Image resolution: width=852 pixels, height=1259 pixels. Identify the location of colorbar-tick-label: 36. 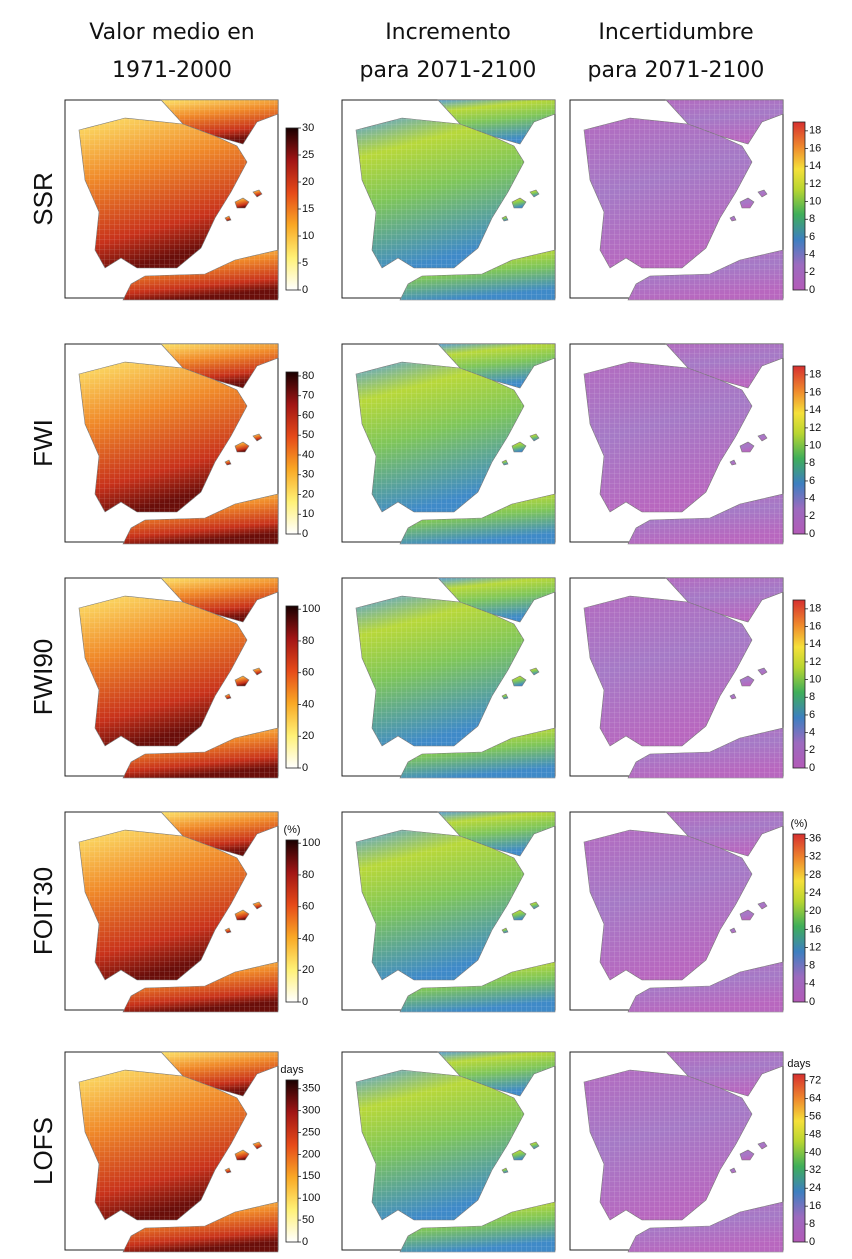
(815, 838).